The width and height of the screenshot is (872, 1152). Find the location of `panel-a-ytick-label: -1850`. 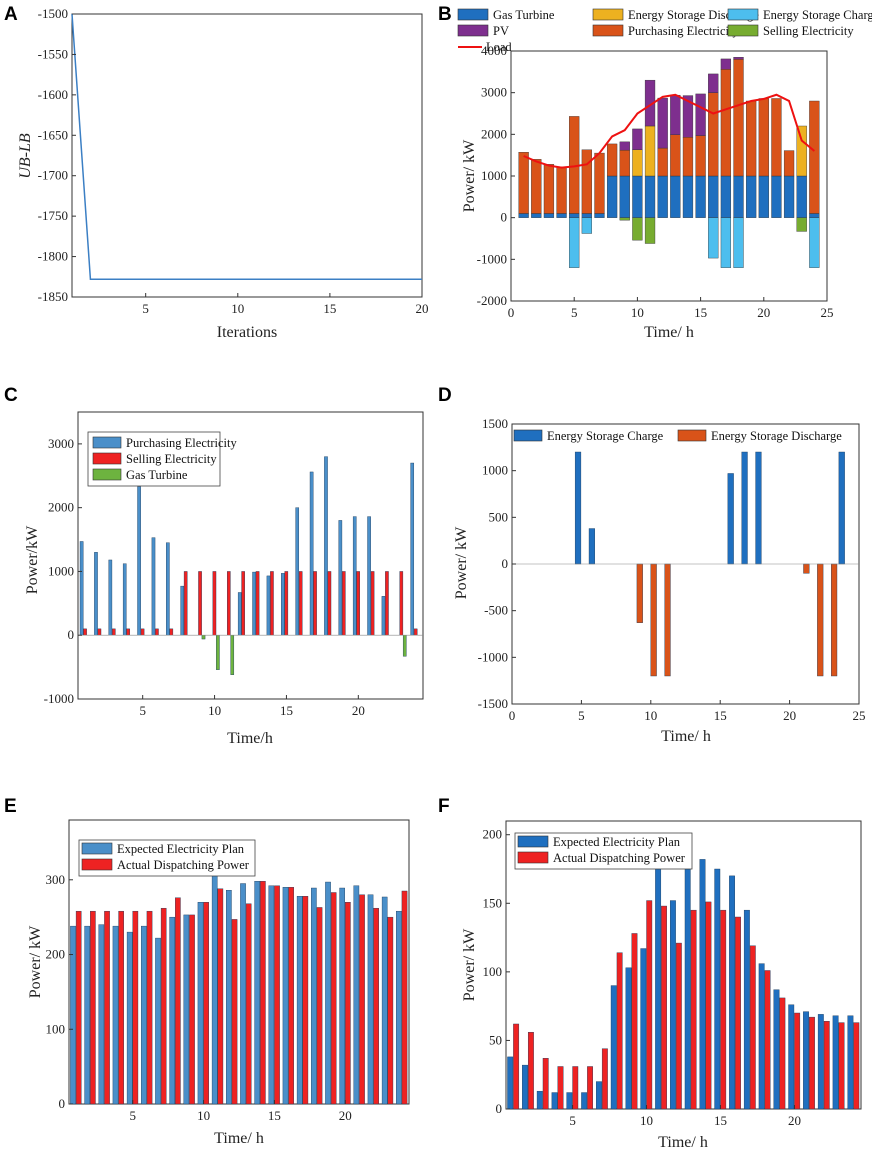

panel-a-ytick-label: -1850 is located at coordinates (53, 296).